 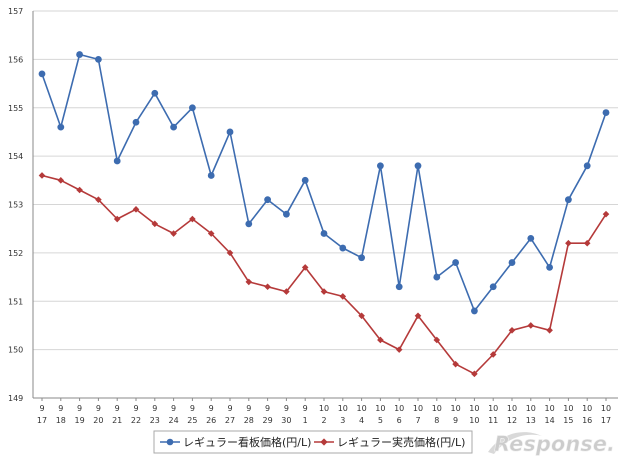 I want to click on x-tick-day: 25, so click(x=192, y=420).